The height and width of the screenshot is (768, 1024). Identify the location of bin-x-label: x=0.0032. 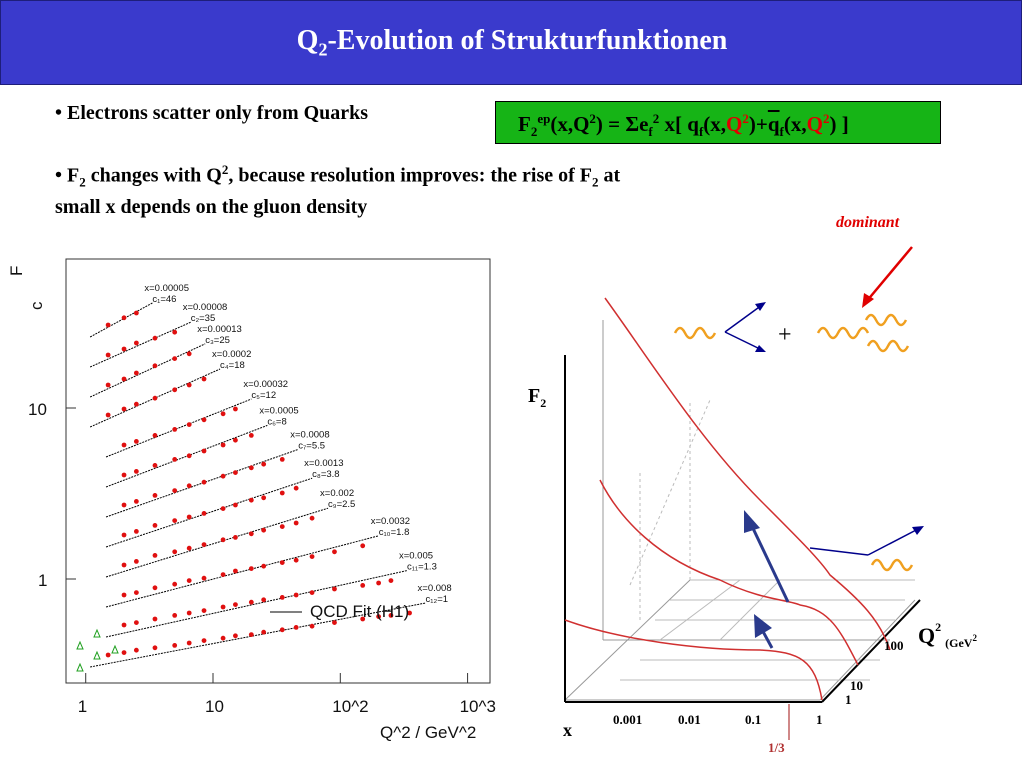
(390, 521).